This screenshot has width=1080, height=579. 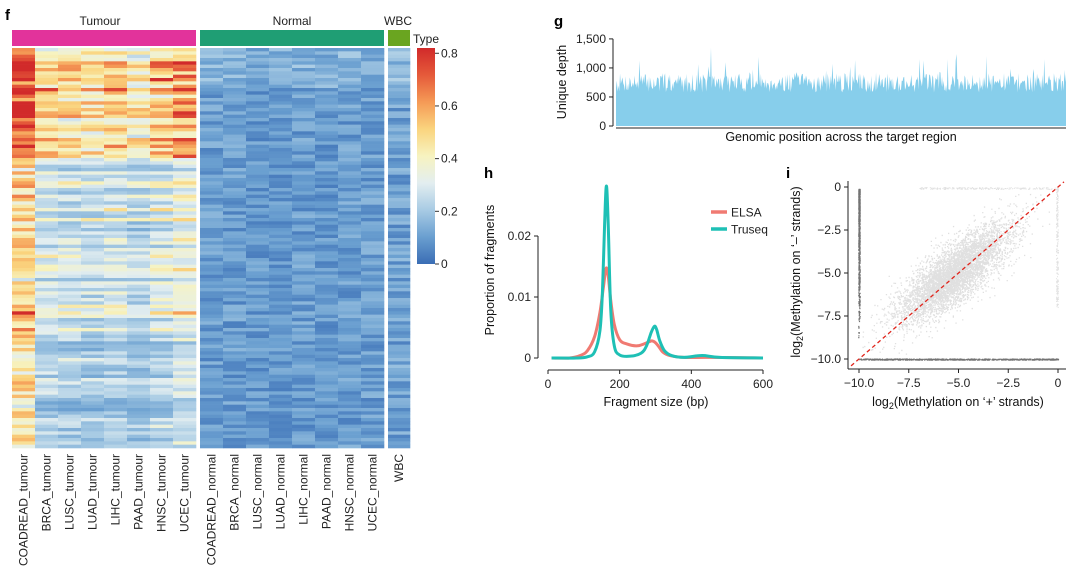 What do you see at coordinates (959, 383) in the screenshot?
I see `scatter-x-tick-label: −5.0` at bounding box center [959, 383].